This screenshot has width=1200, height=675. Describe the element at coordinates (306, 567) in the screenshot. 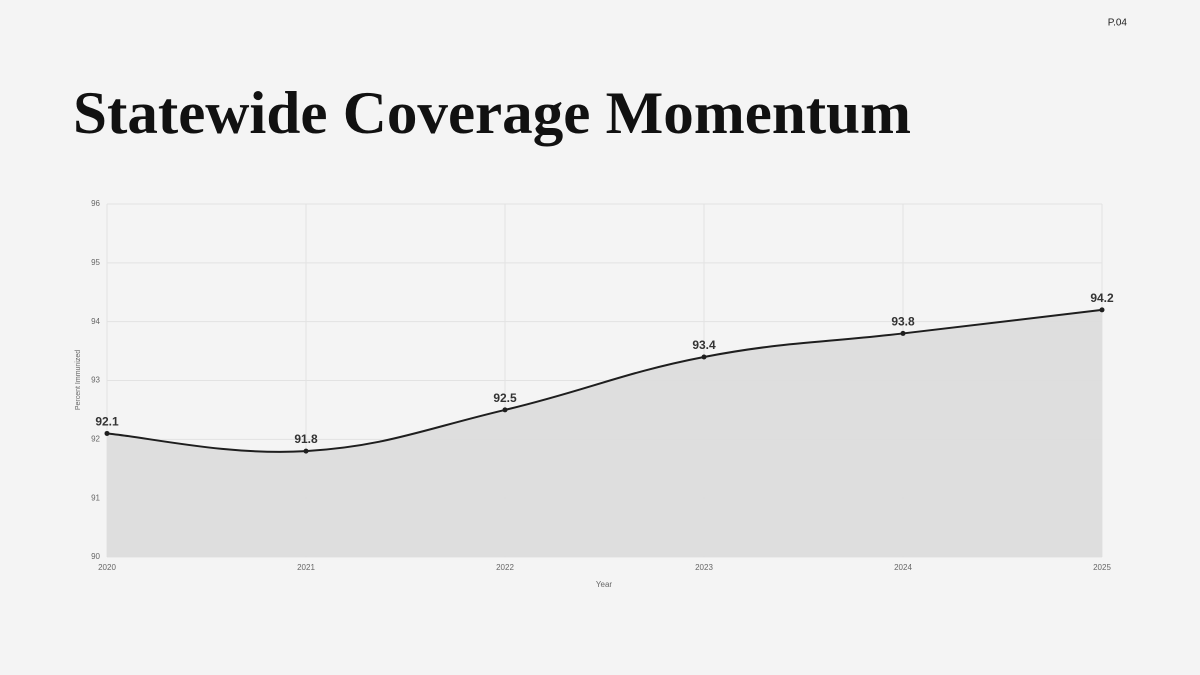

I see `x-tick-label: 2021` at that location.